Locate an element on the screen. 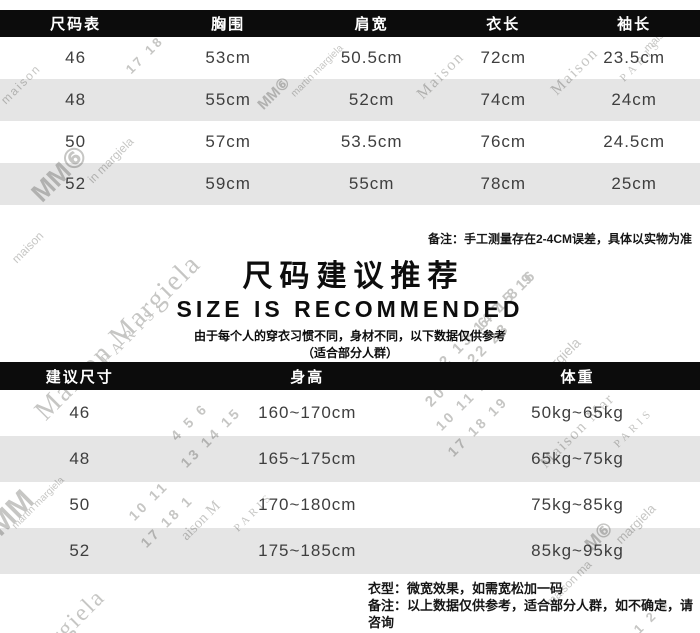  size-table-header: 尺码表 胸围 肩宽 衣长 袖长 is located at coordinates (350, 23).